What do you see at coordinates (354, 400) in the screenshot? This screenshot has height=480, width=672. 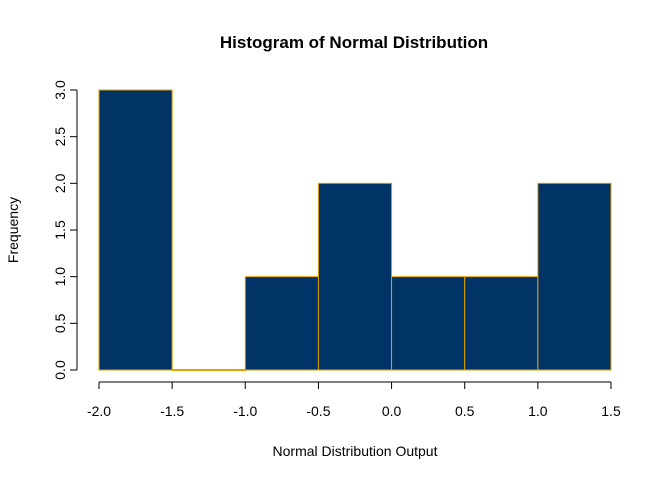 I see `x-axis: -2.0 -1.5 -1.0 -0.5 0.0 0.5 1.0 1.5` at bounding box center [354, 400].